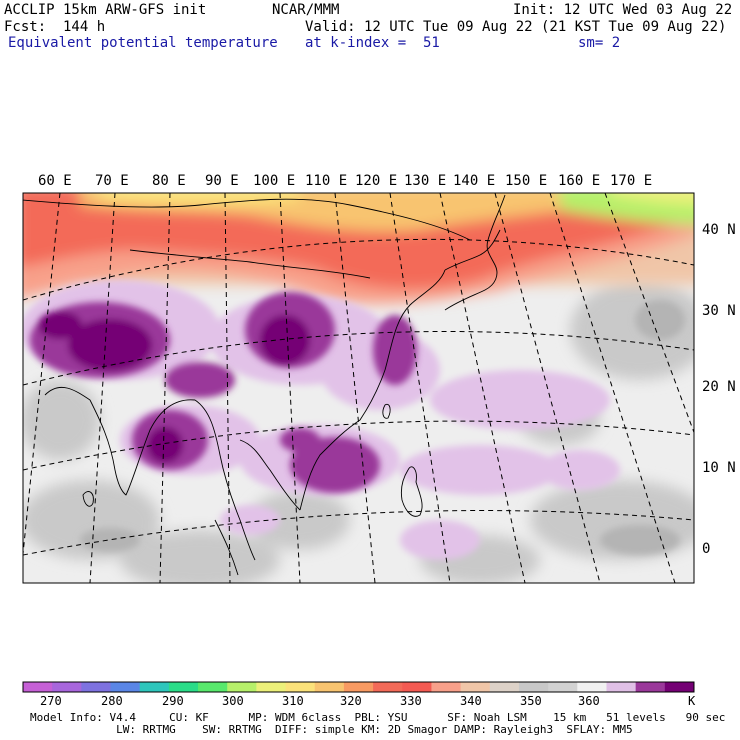  Describe the element at coordinates (222, 181) in the screenshot. I see `lon-label: 90 E` at that location.